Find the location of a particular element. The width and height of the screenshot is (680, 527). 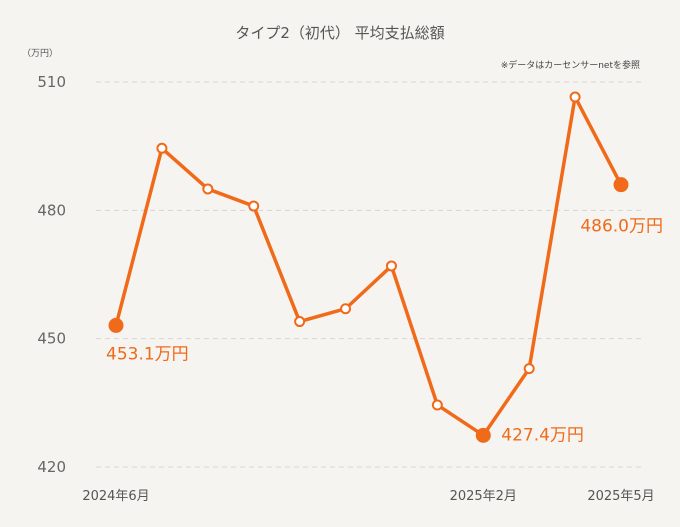

data-label: 427.4万円 is located at coordinates (542, 435).